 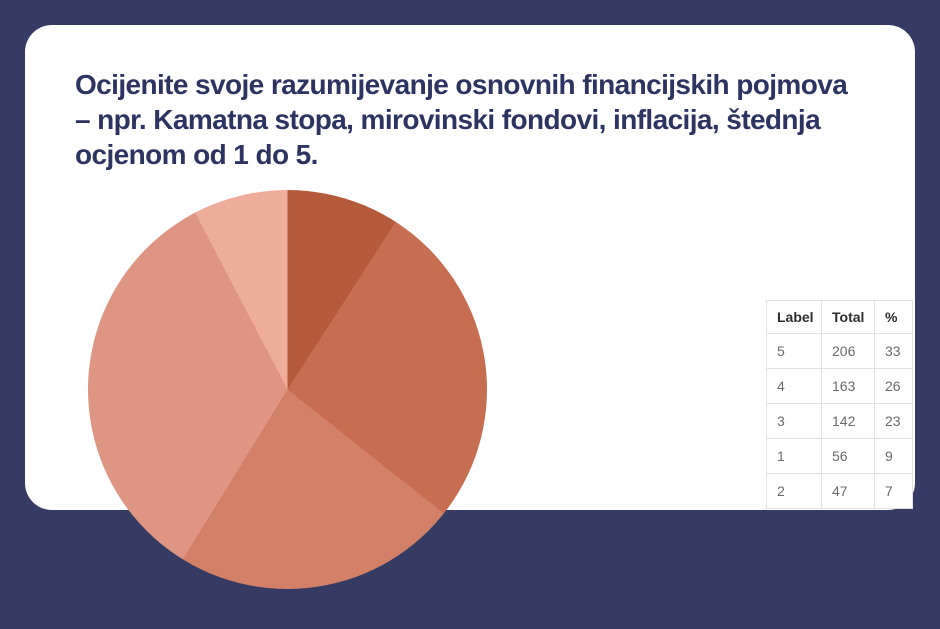 What do you see at coordinates (794, 421) in the screenshot?
I see `table-cell: 3` at bounding box center [794, 421].